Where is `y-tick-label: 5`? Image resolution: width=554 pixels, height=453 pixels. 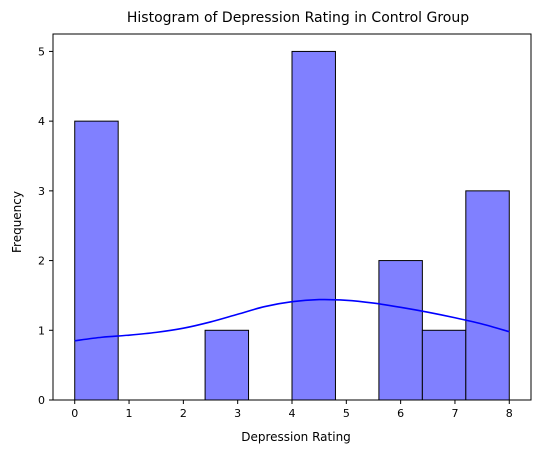
y-tick-label: 5 is located at coordinates (41, 51).